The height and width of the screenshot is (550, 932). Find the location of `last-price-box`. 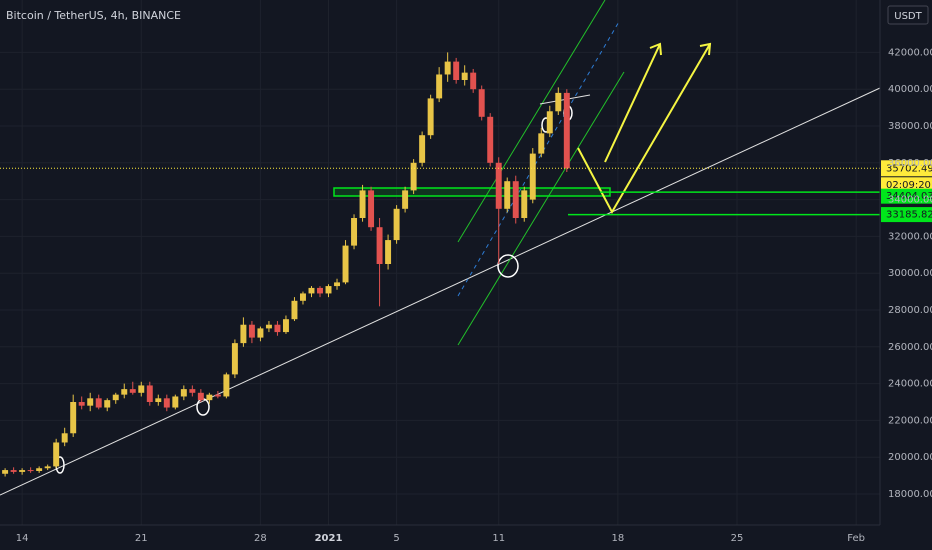

last-price-box is located at coordinates (906, 168).